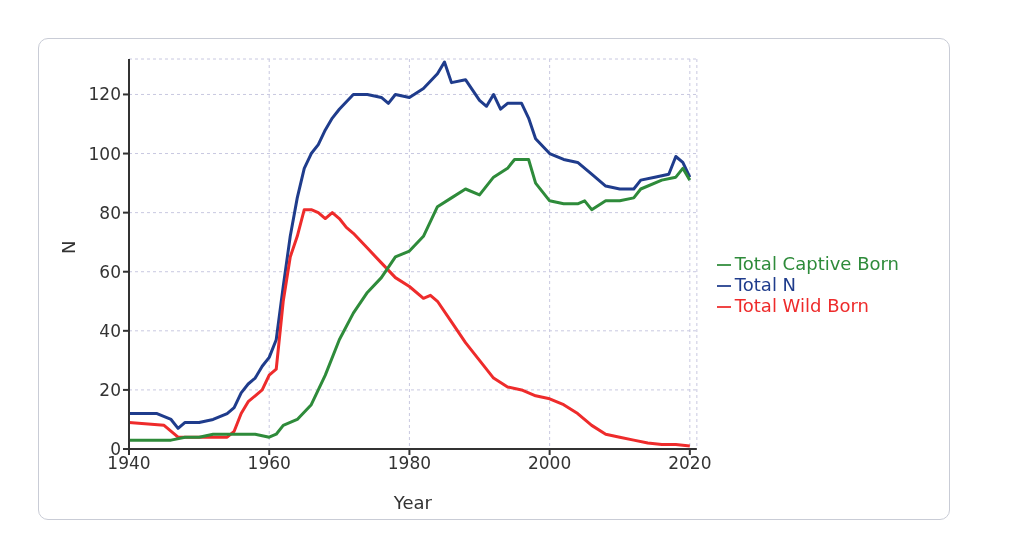 The width and height of the screenshot is (1017, 536). I want to click on legend-label: Total N, so click(765, 284).